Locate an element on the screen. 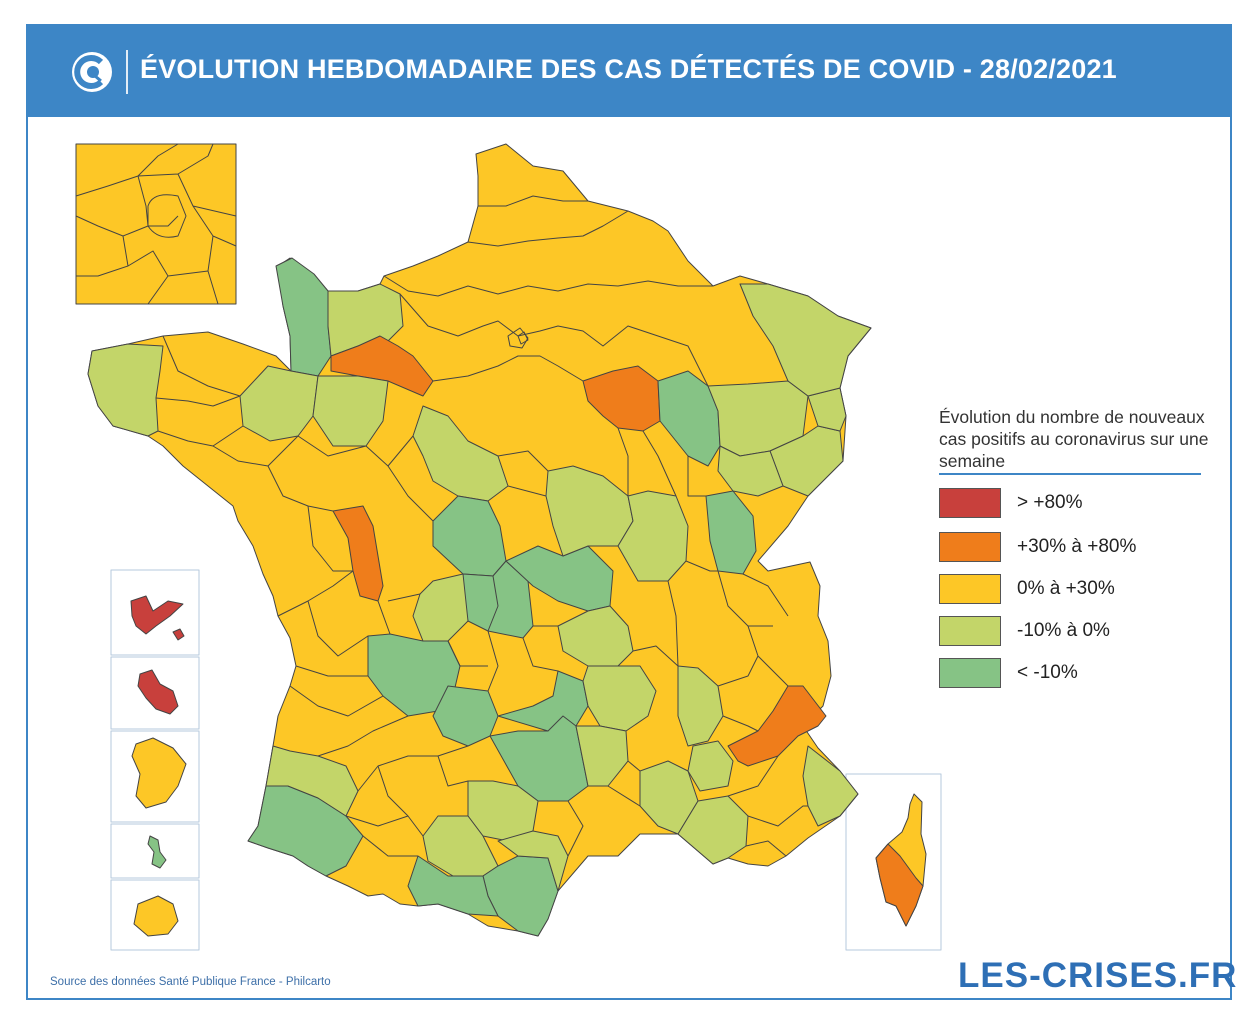  legend-item-red: > +80% is located at coordinates (1011, 503).